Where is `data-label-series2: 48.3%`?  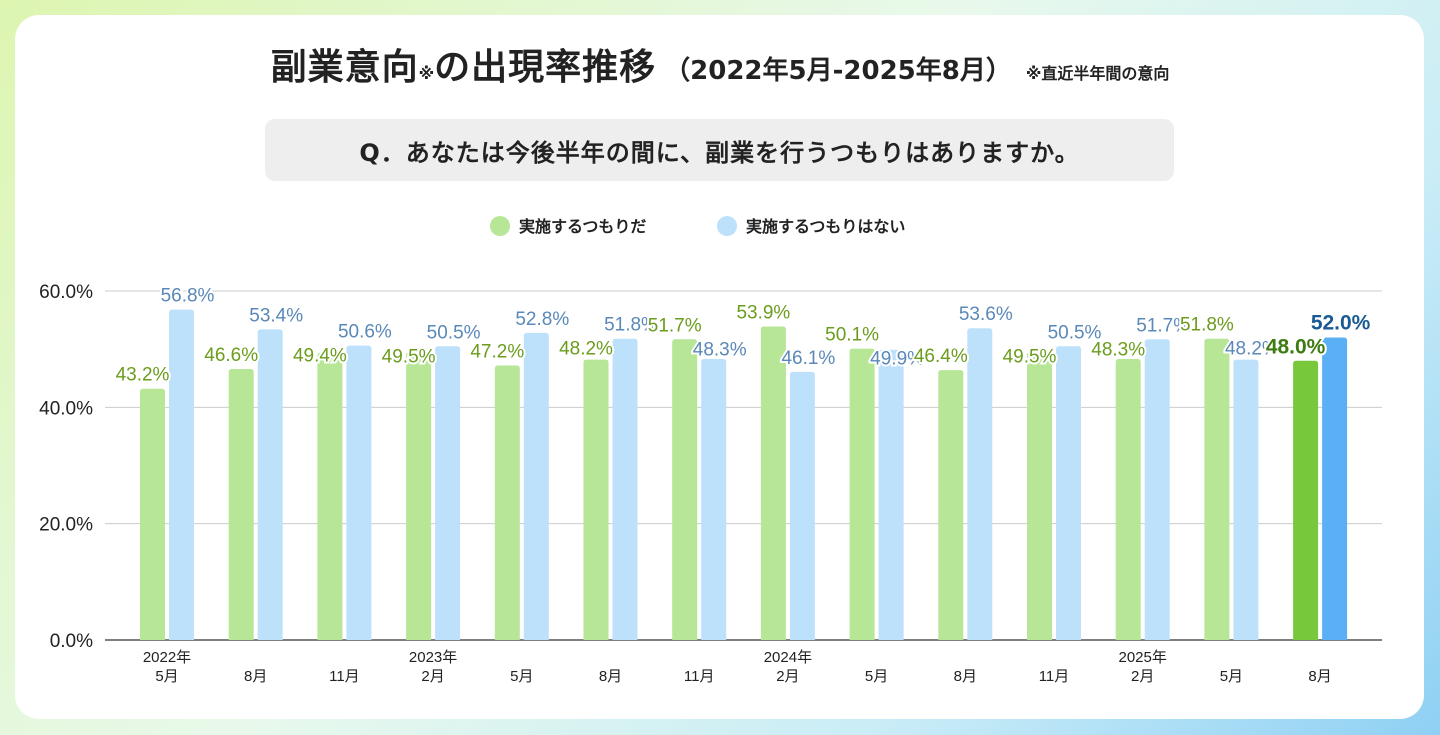 data-label-series2: 48.3% is located at coordinates (720, 349).